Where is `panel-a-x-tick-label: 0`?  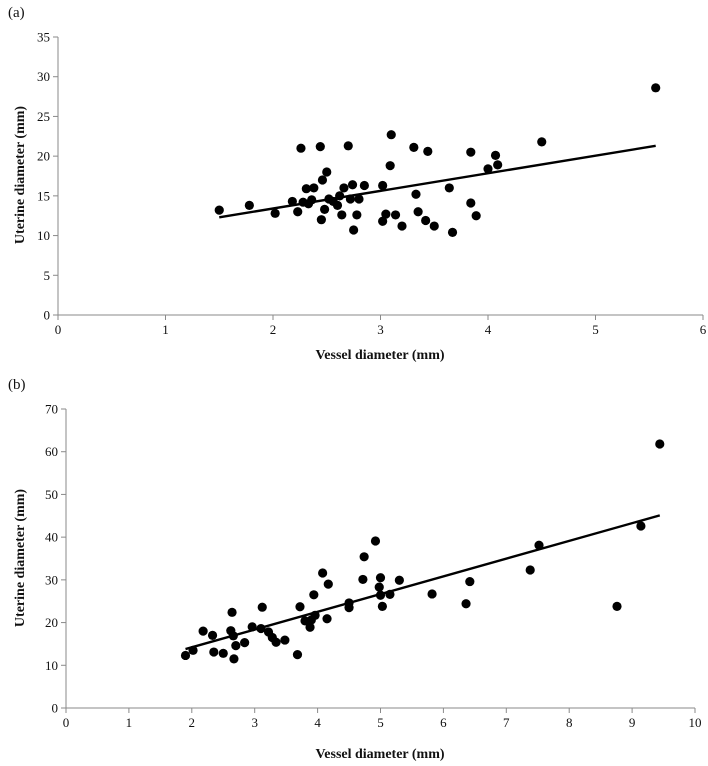 panel-a-x-tick-label: 0 is located at coordinates (58, 329).